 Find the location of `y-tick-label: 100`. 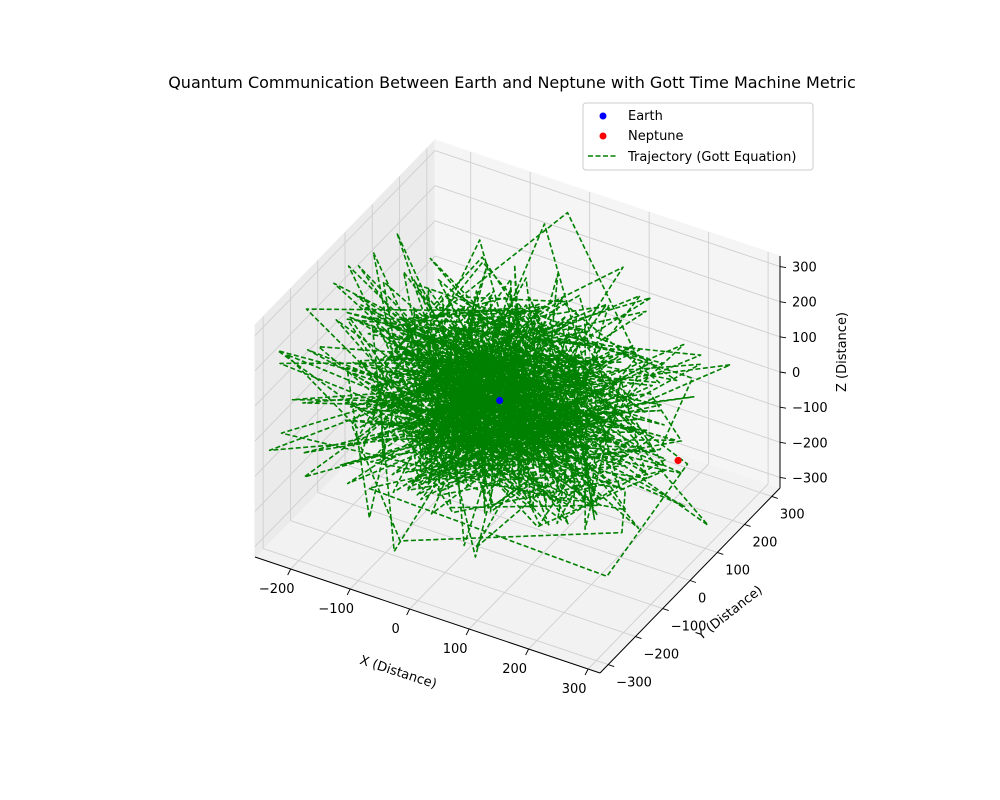

y-tick-label: 100 is located at coordinates (737, 570).